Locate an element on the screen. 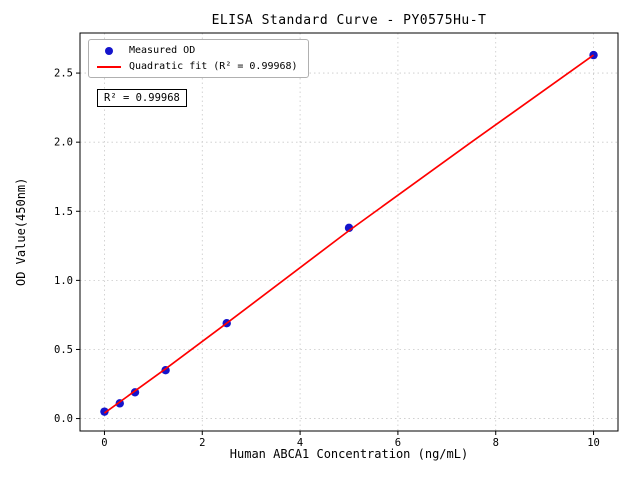 Image resolution: width=640 pixels, height=480 pixels. legend-label-fit: Quadratic fit (R² = 0.99968) is located at coordinates (213, 66).